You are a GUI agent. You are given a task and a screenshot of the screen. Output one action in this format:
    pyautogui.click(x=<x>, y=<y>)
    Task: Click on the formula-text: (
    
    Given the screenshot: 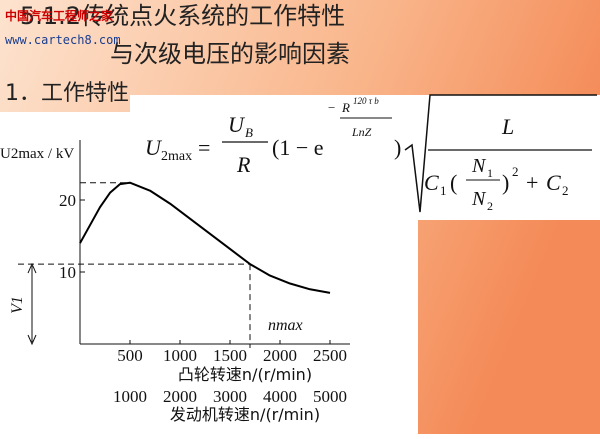 What is the action you would take?
    pyautogui.click(x=453, y=182)
    